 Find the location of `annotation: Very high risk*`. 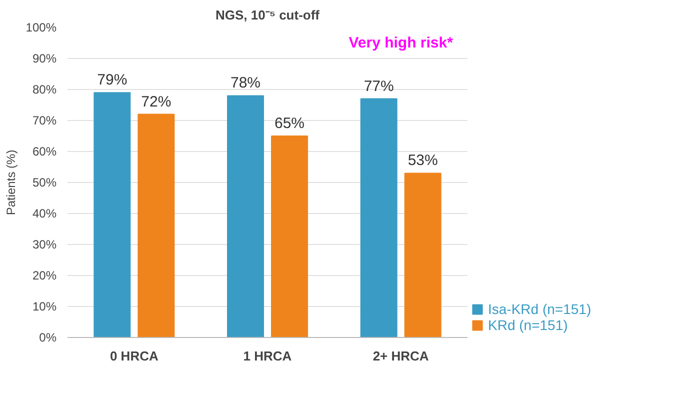

annotation: Very high risk* is located at coordinates (401, 43).